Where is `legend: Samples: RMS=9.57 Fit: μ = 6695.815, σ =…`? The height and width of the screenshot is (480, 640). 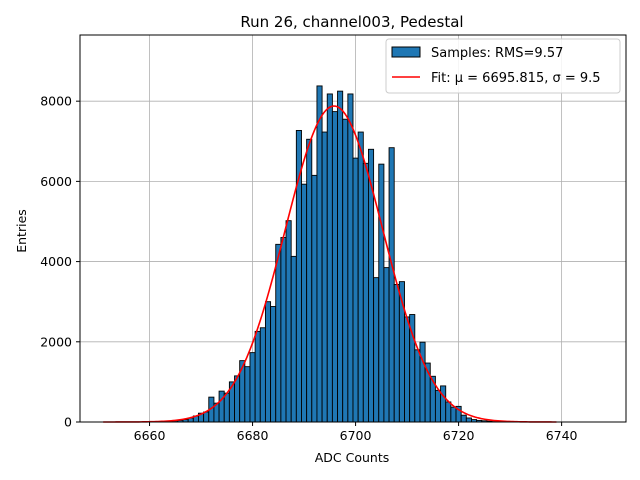
legend: Samples: RMS=9.57 Fit: μ = 6695.815, σ =… is located at coordinates (503, 66).